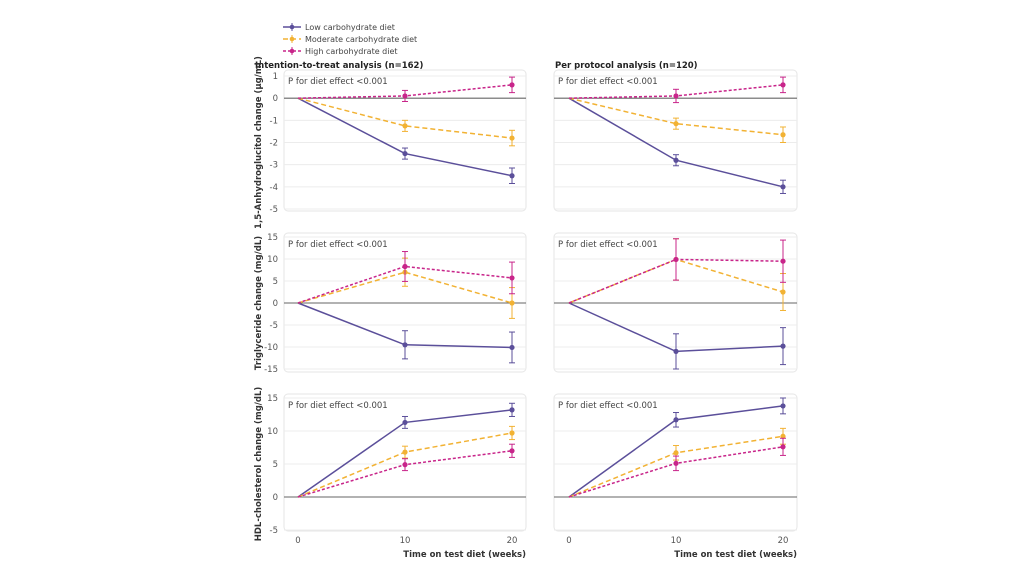 This screenshot has width=1024, height=576. I want to click on y-tick-label: -3, so click(274, 166).